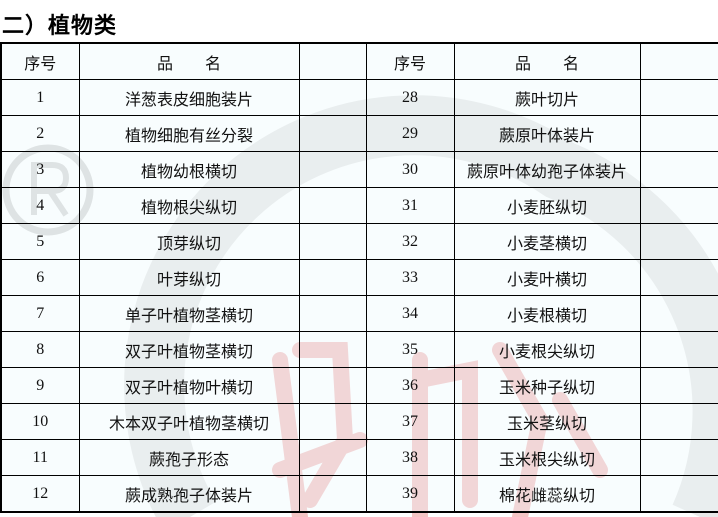  What do you see at coordinates (547, 97) in the screenshot?
I see `right-name-cell: 蕨叶切片` at bounding box center [547, 97].